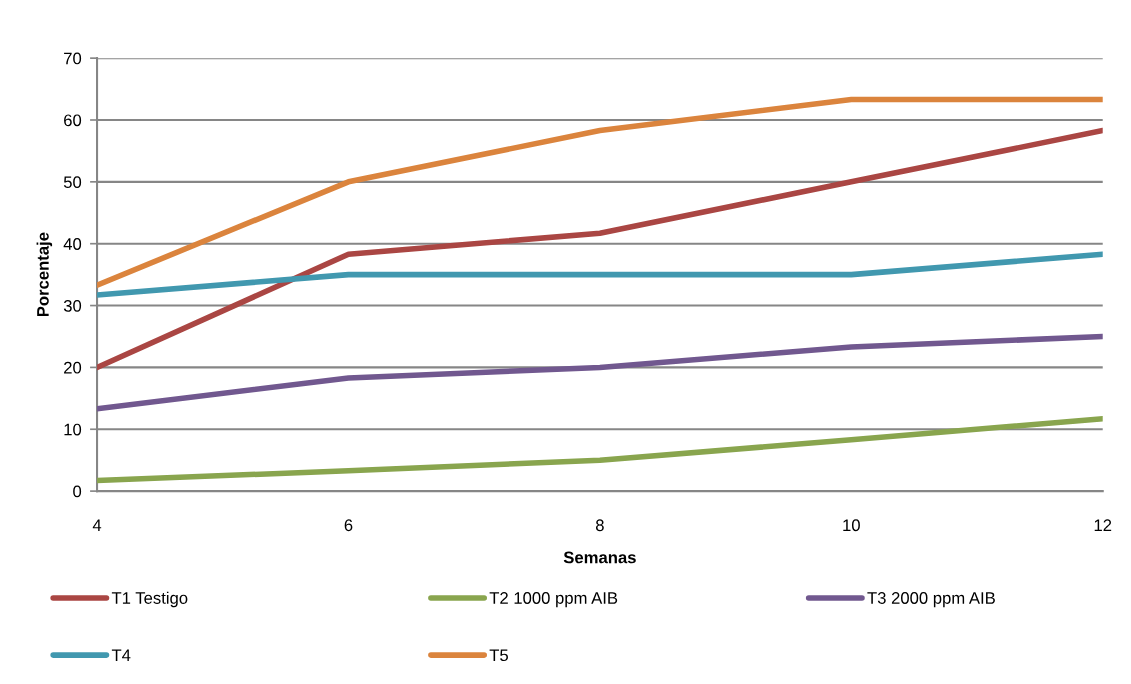  I want to click on legend-label: T2 1000 ppm AIB, so click(553, 600).